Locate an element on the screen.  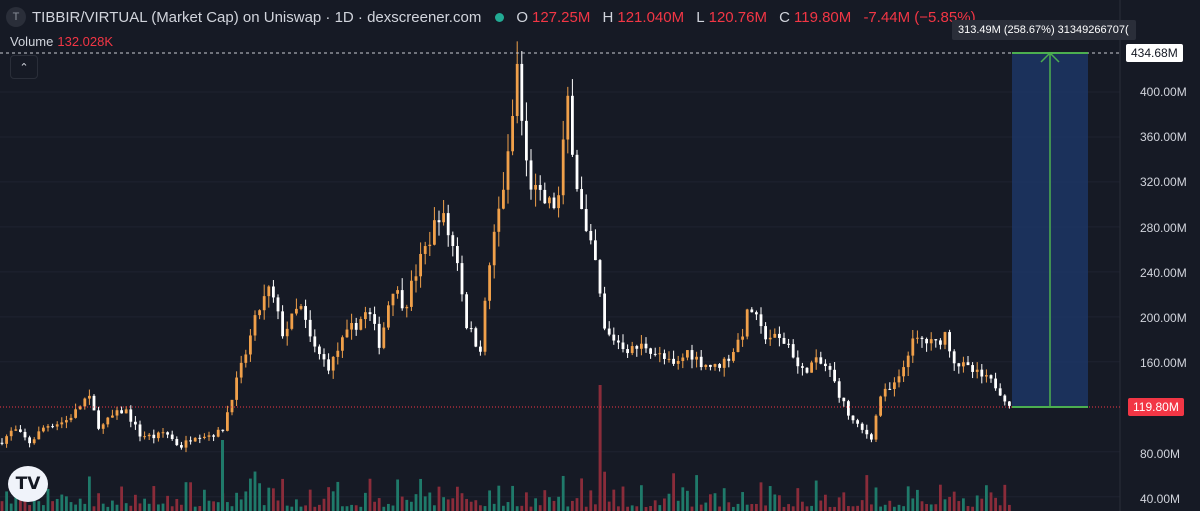
ohlc-low-label: L is located at coordinates (700, 17).